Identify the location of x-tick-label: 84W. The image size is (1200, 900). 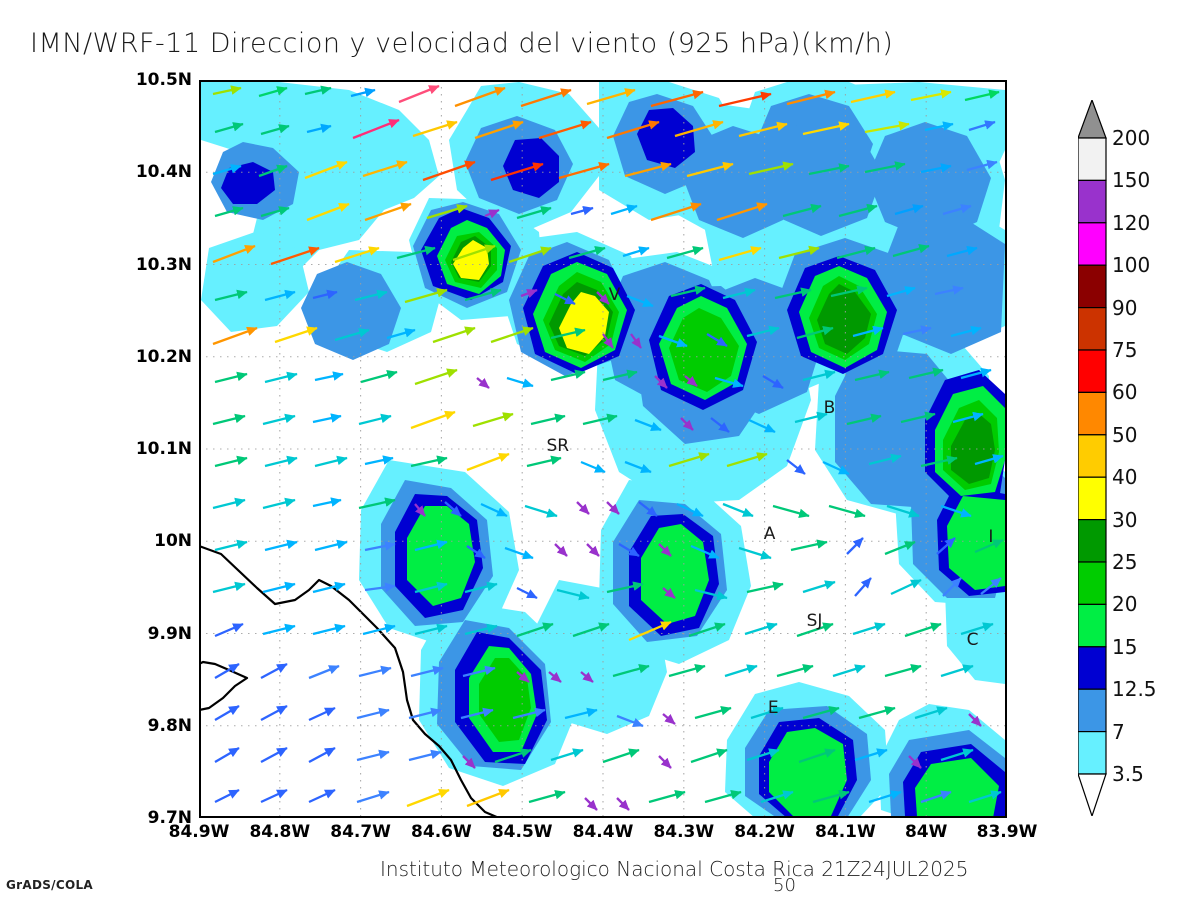
(926, 832).